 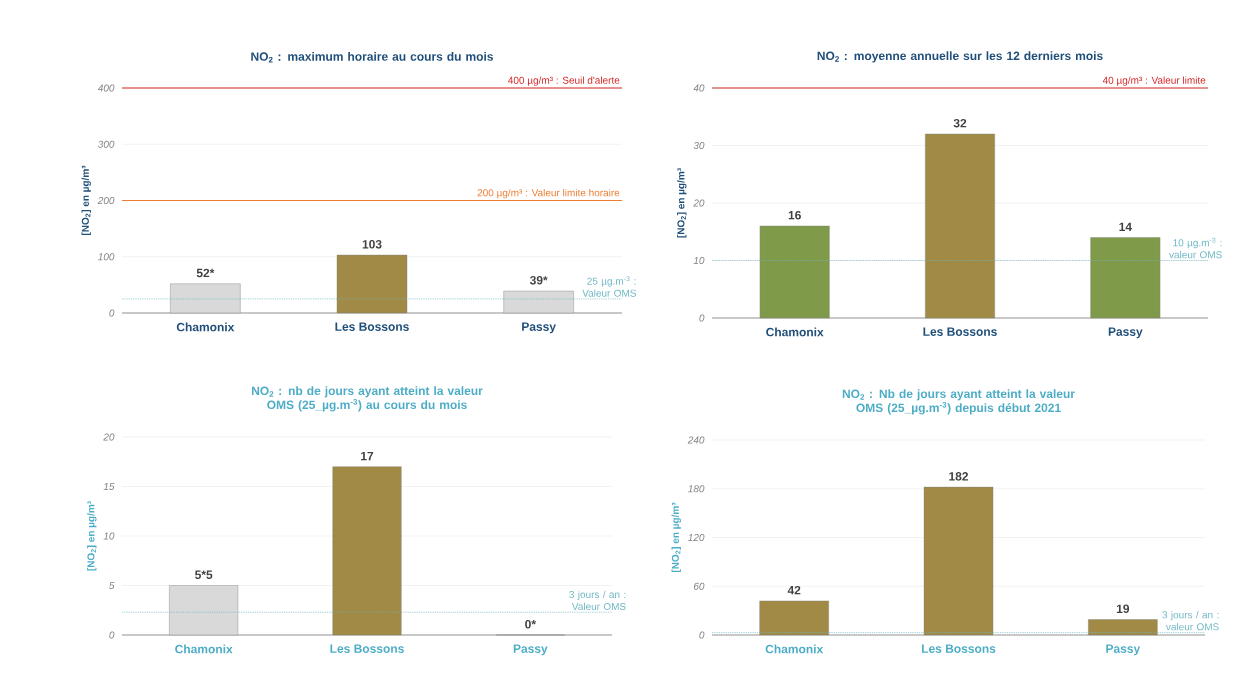 I want to click on ref-line-label: 400 µg/m³ : Seuil d'alerte, so click(x=564, y=81).